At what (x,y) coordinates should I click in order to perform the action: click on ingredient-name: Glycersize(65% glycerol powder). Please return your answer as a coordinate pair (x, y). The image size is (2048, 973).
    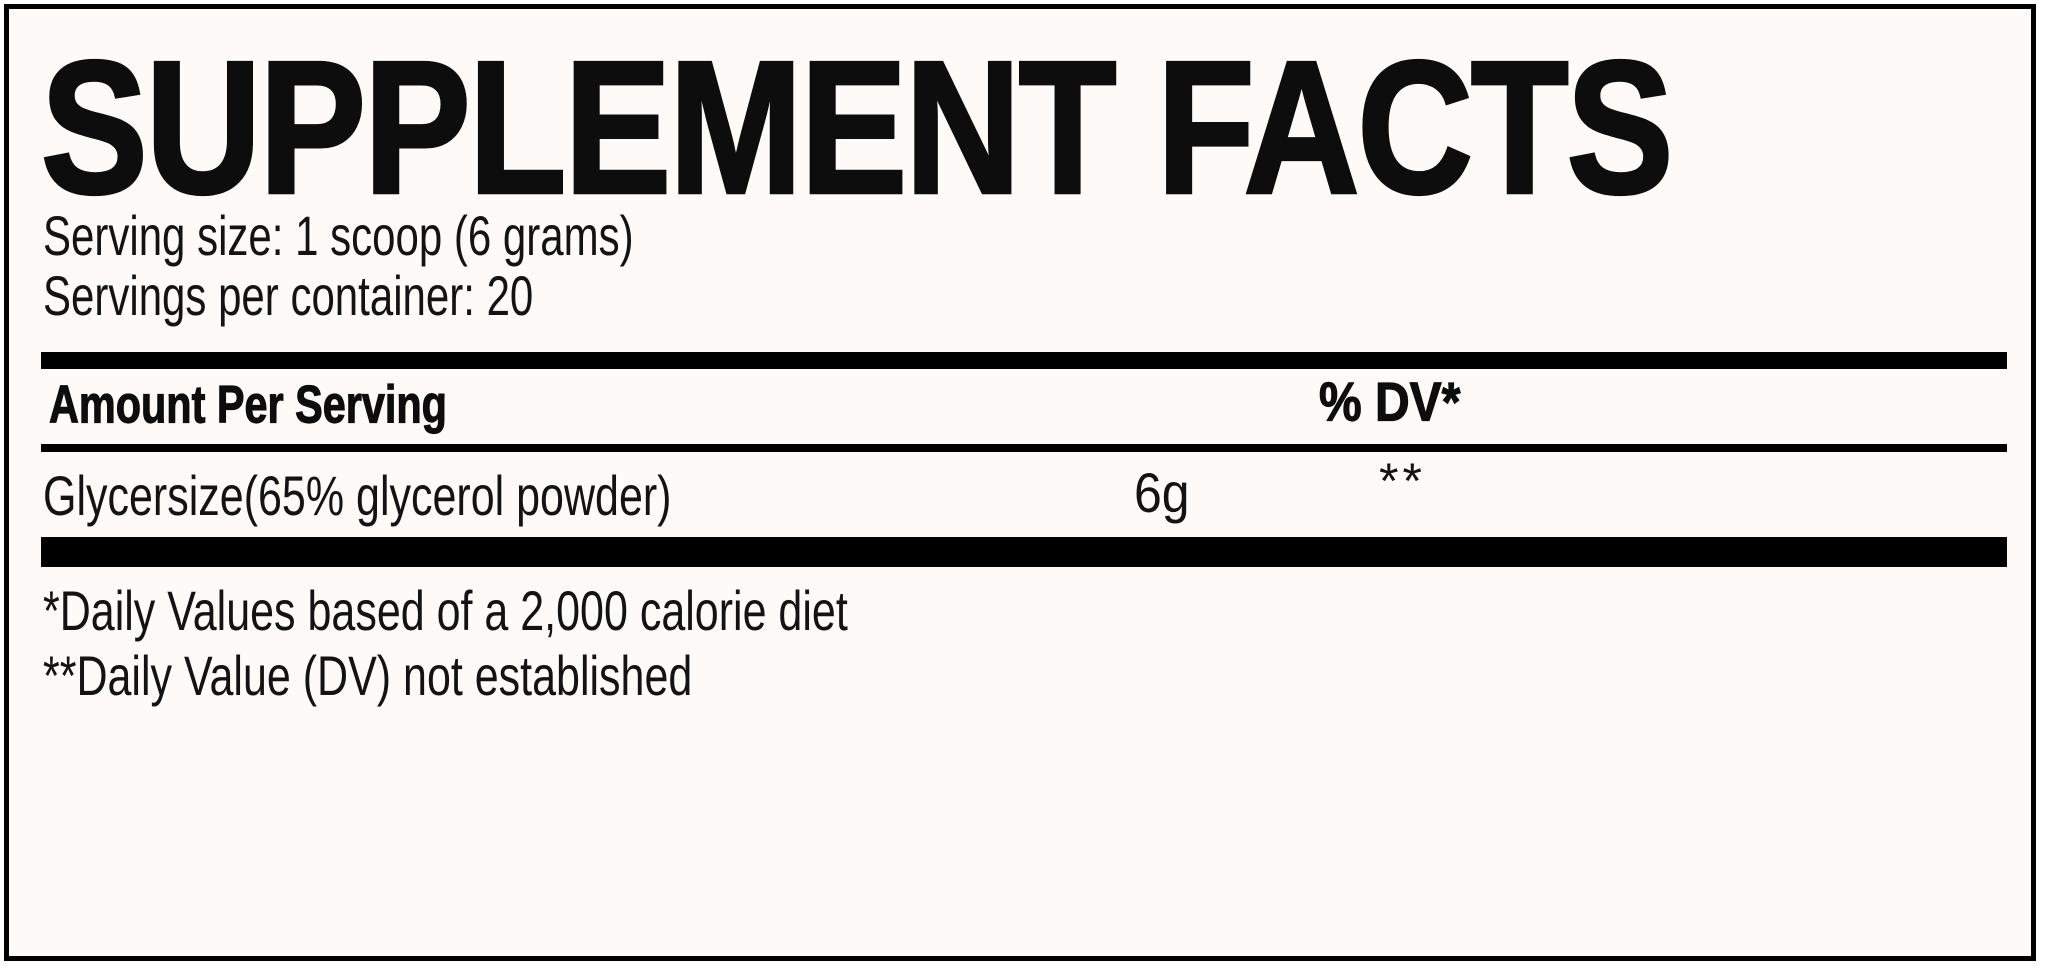
    Looking at the image, I should click on (357, 496).